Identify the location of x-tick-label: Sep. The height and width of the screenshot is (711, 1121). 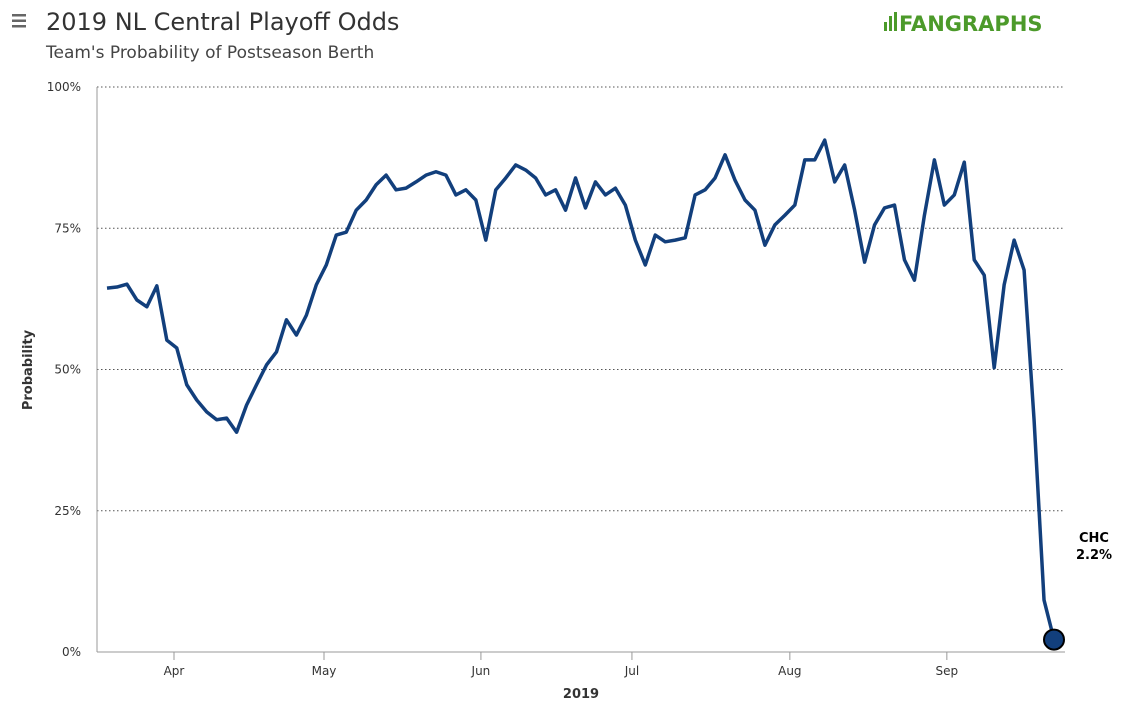
(947, 671).